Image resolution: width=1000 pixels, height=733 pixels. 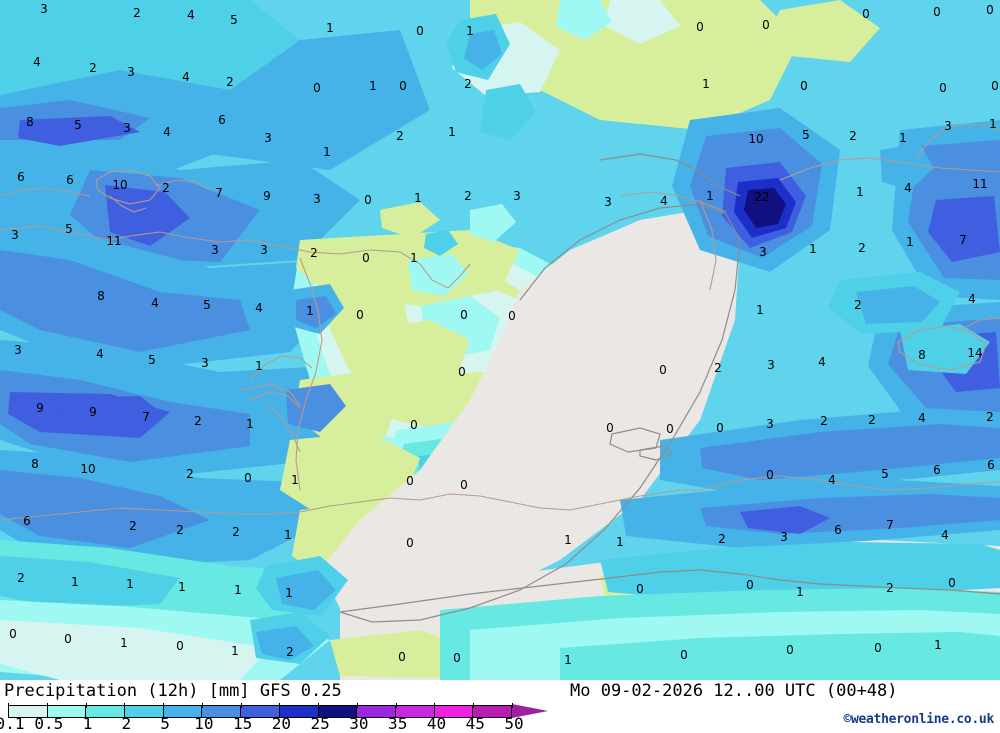 I want to click on color-scale-label: 1, so click(x=87, y=723).